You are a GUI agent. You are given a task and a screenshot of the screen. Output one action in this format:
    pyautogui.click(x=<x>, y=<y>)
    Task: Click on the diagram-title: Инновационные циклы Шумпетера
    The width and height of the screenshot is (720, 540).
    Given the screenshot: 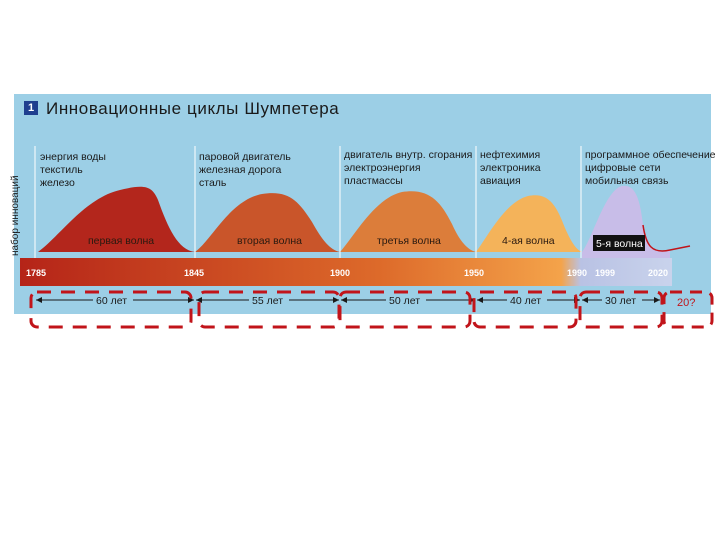 What is the action you would take?
    pyautogui.click(x=193, y=108)
    